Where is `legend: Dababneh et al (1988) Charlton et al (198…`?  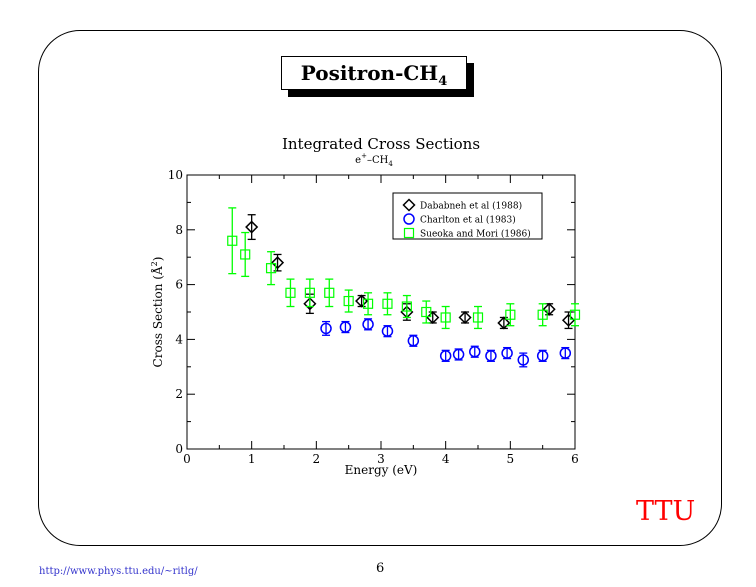
legend: Dababneh et al (1988) Charlton et al (198… is located at coordinates (467, 216).